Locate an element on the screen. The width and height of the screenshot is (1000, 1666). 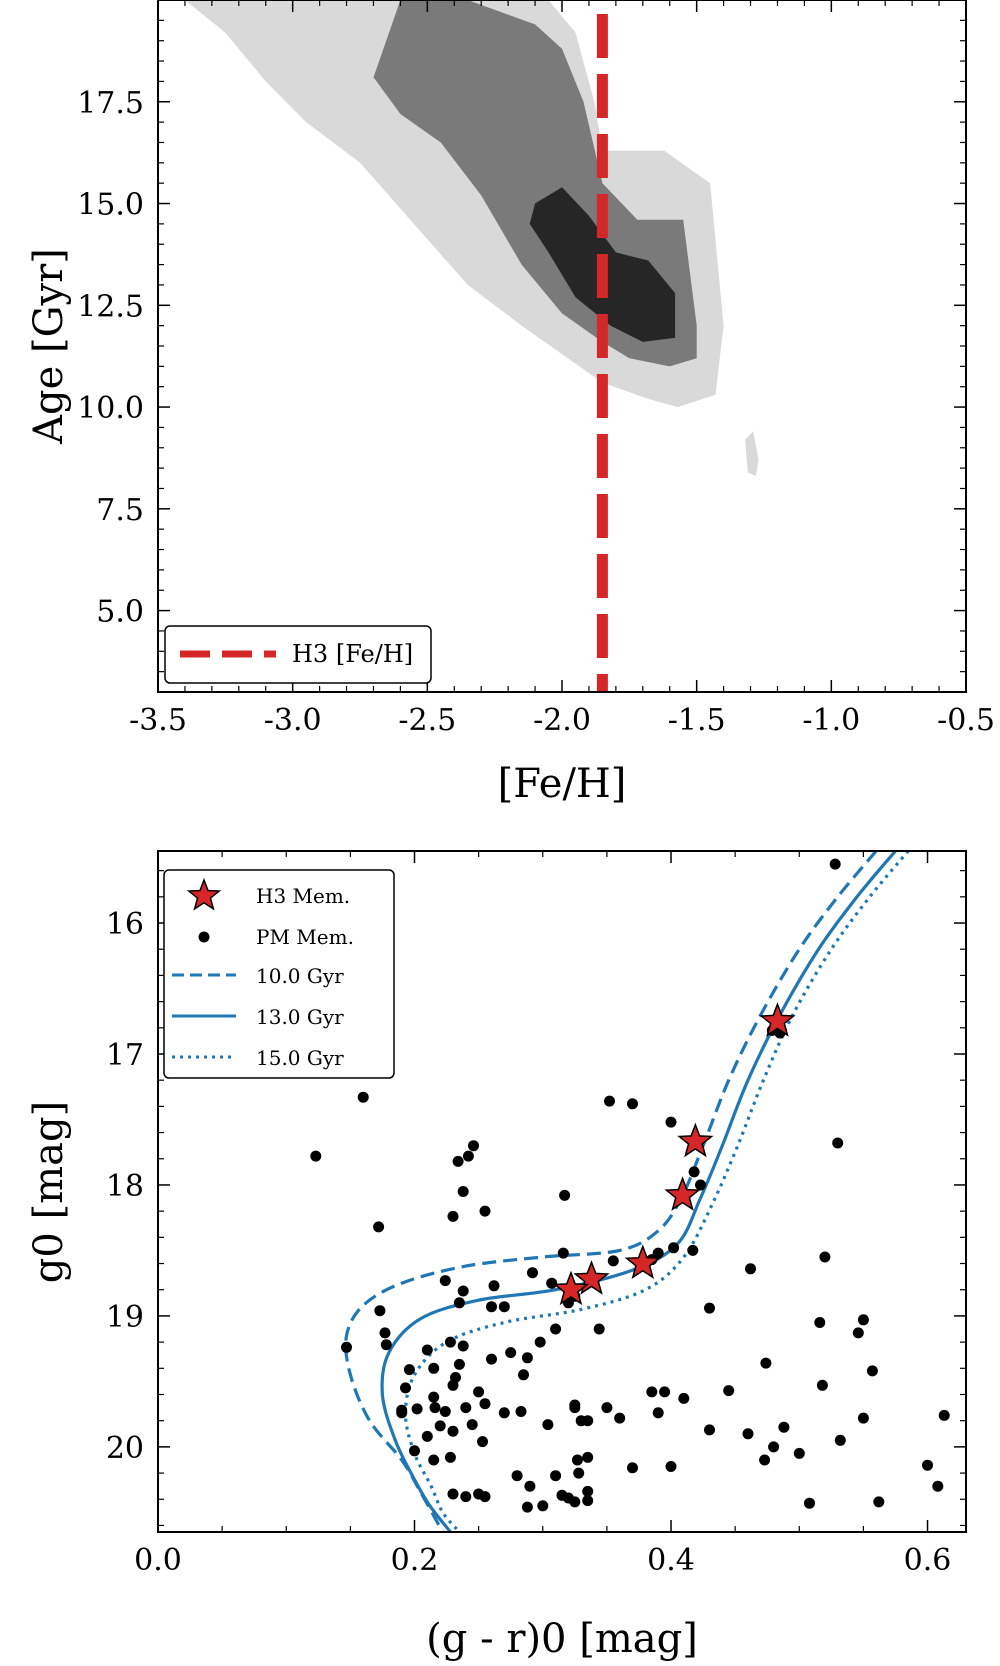
legend-star-mark is located at coordinates (204, 894).